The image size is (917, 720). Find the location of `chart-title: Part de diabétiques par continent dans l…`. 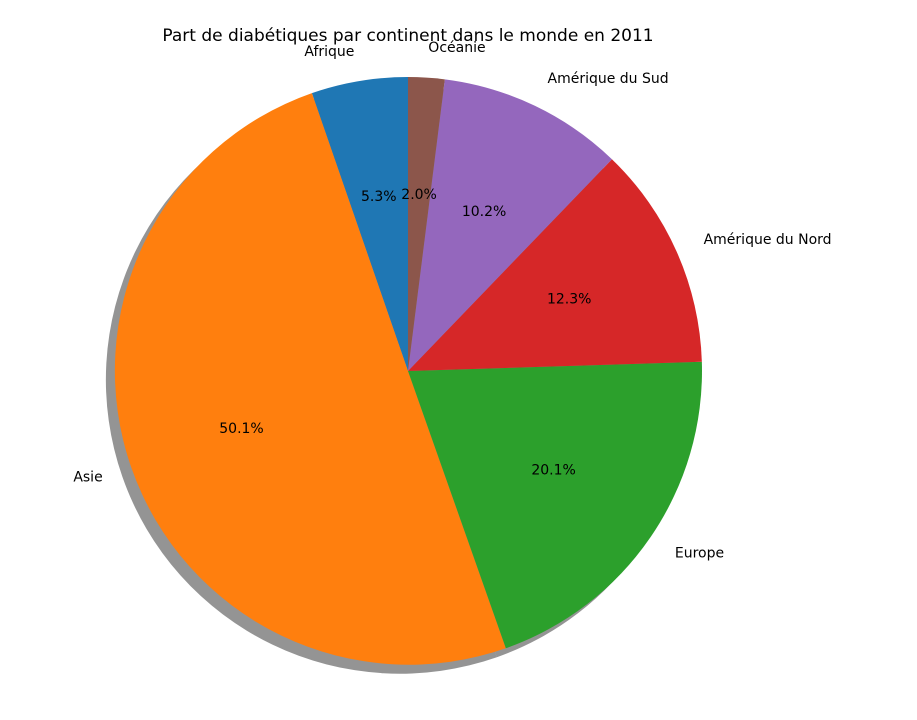

chart-title: Part de diabétiques par continent dans l… is located at coordinates (407, 36).